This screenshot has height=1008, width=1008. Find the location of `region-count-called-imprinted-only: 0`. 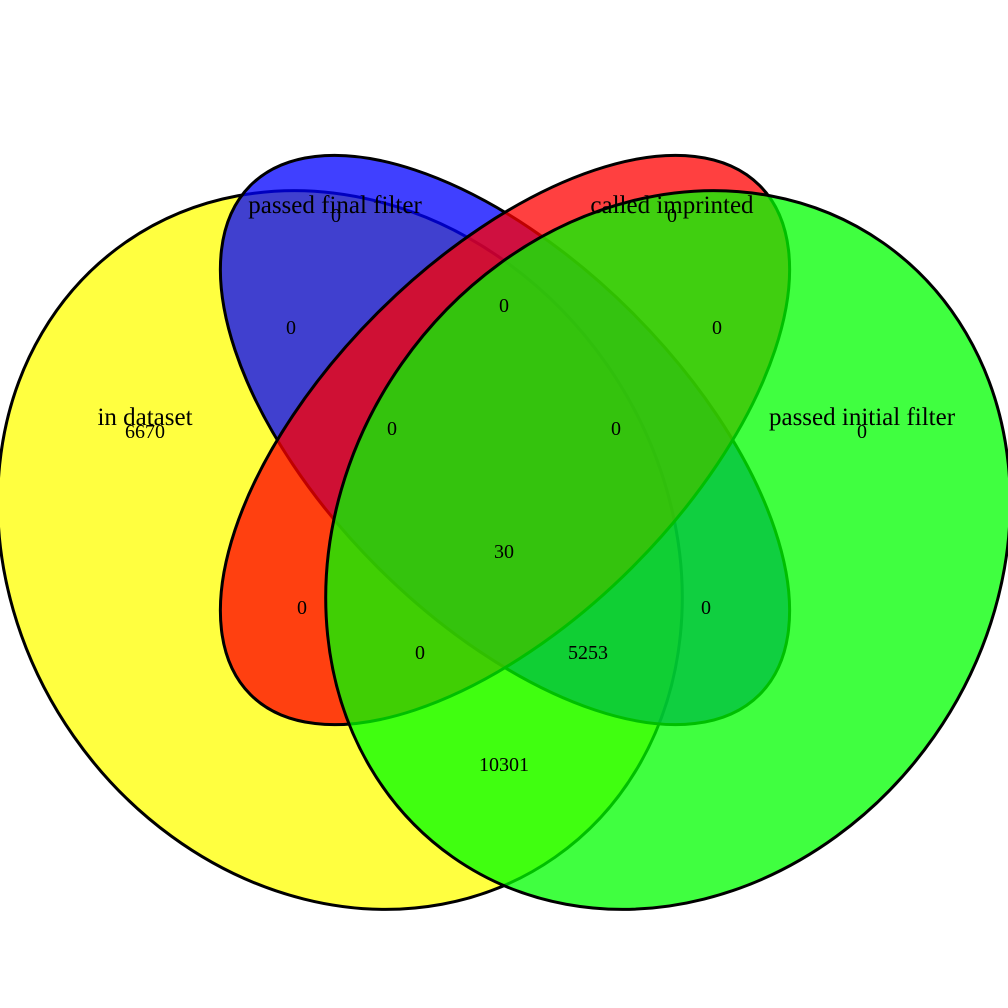

region-count-called-imprinted-only: 0 is located at coordinates (672, 216).